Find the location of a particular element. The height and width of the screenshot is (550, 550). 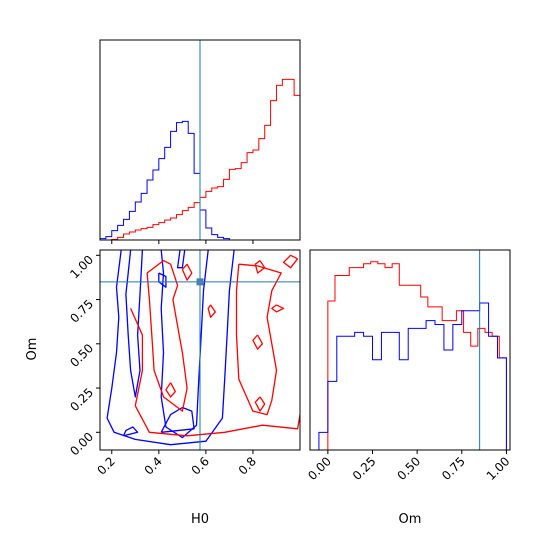

contour-x-tick-2: 0.6 is located at coordinates (200, 465).